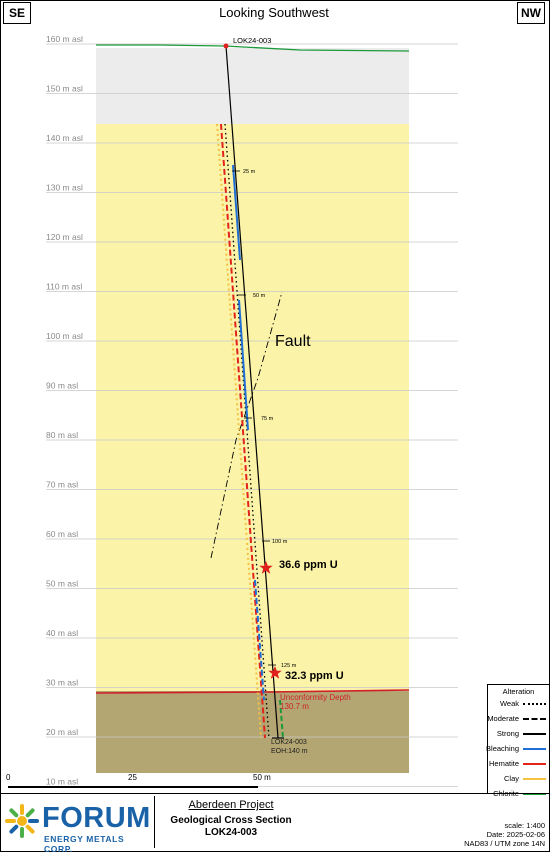 Image resolution: width=550 pixels, height=854 pixels. Describe the element at coordinates (534, 749) in the screenshot. I see `legend-swatch-bleaching` at that location.